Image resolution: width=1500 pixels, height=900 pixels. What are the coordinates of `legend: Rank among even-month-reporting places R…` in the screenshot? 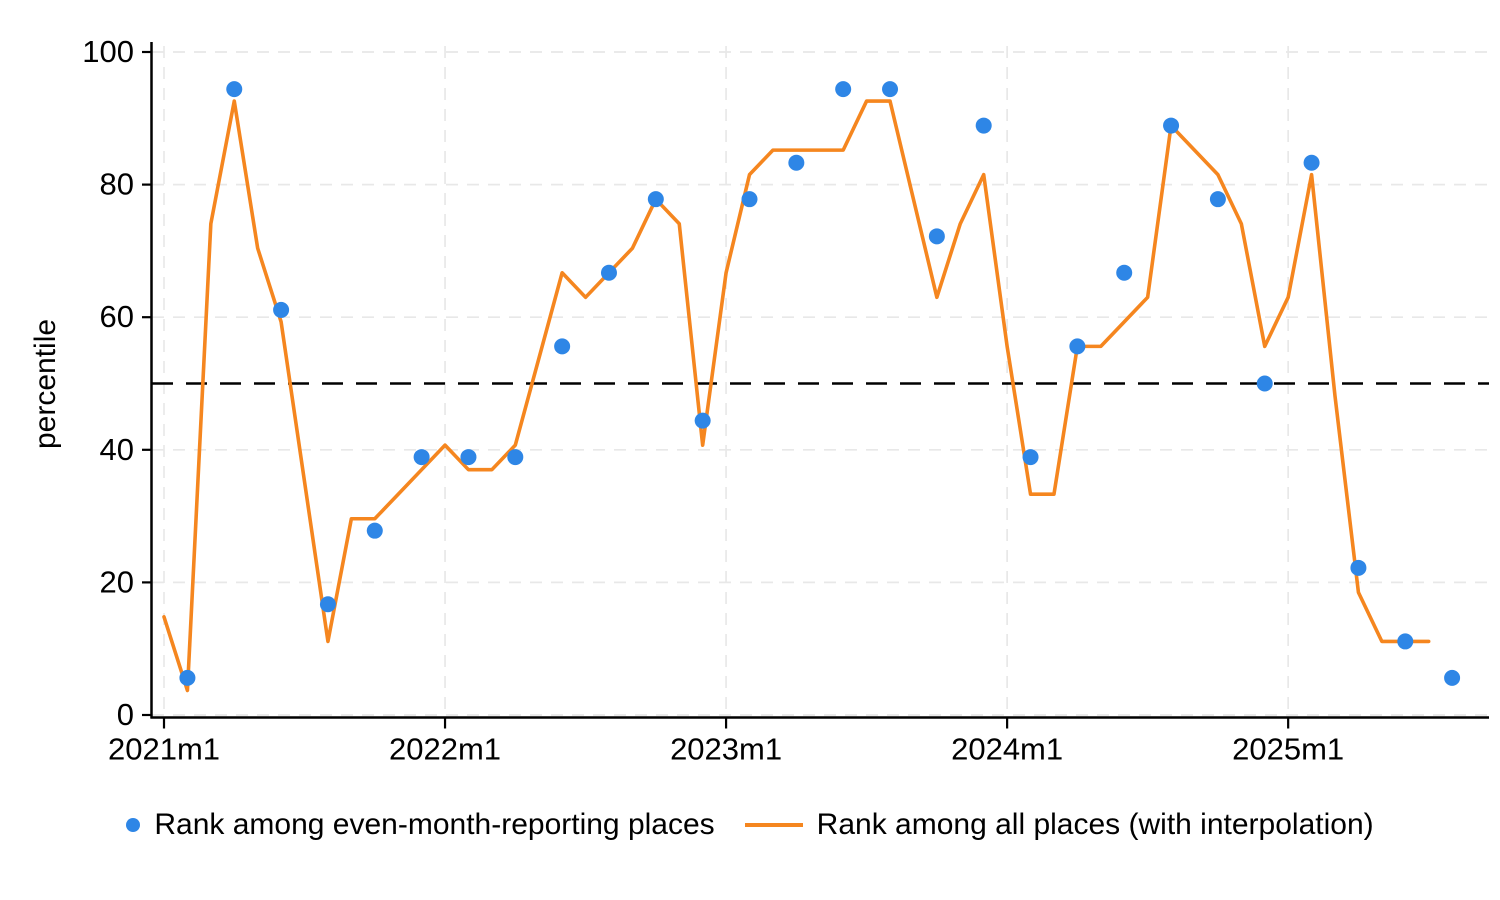 It's located at (750, 825).